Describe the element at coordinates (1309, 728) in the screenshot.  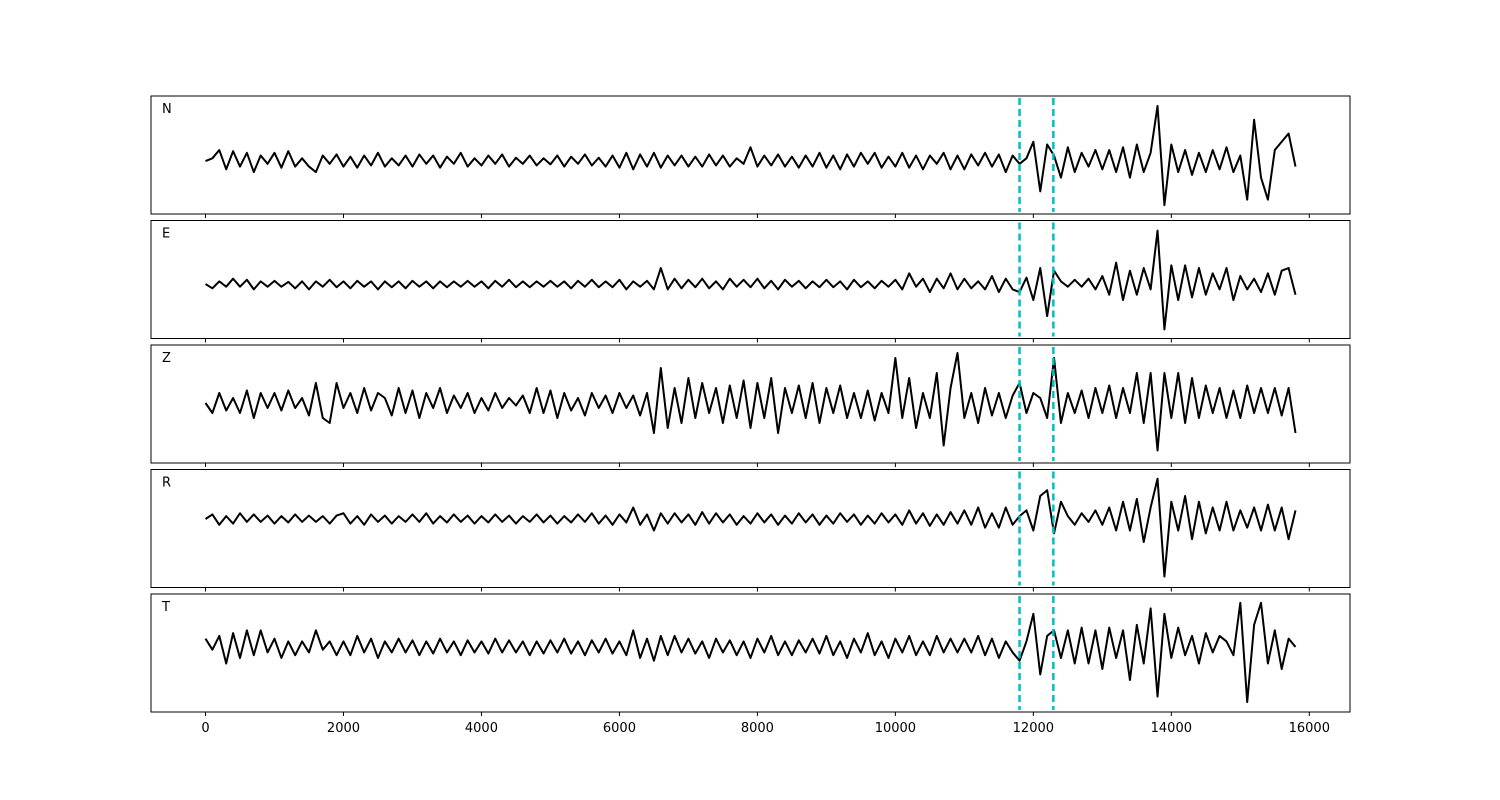
I see `x-tick-label: 16000` at that location.